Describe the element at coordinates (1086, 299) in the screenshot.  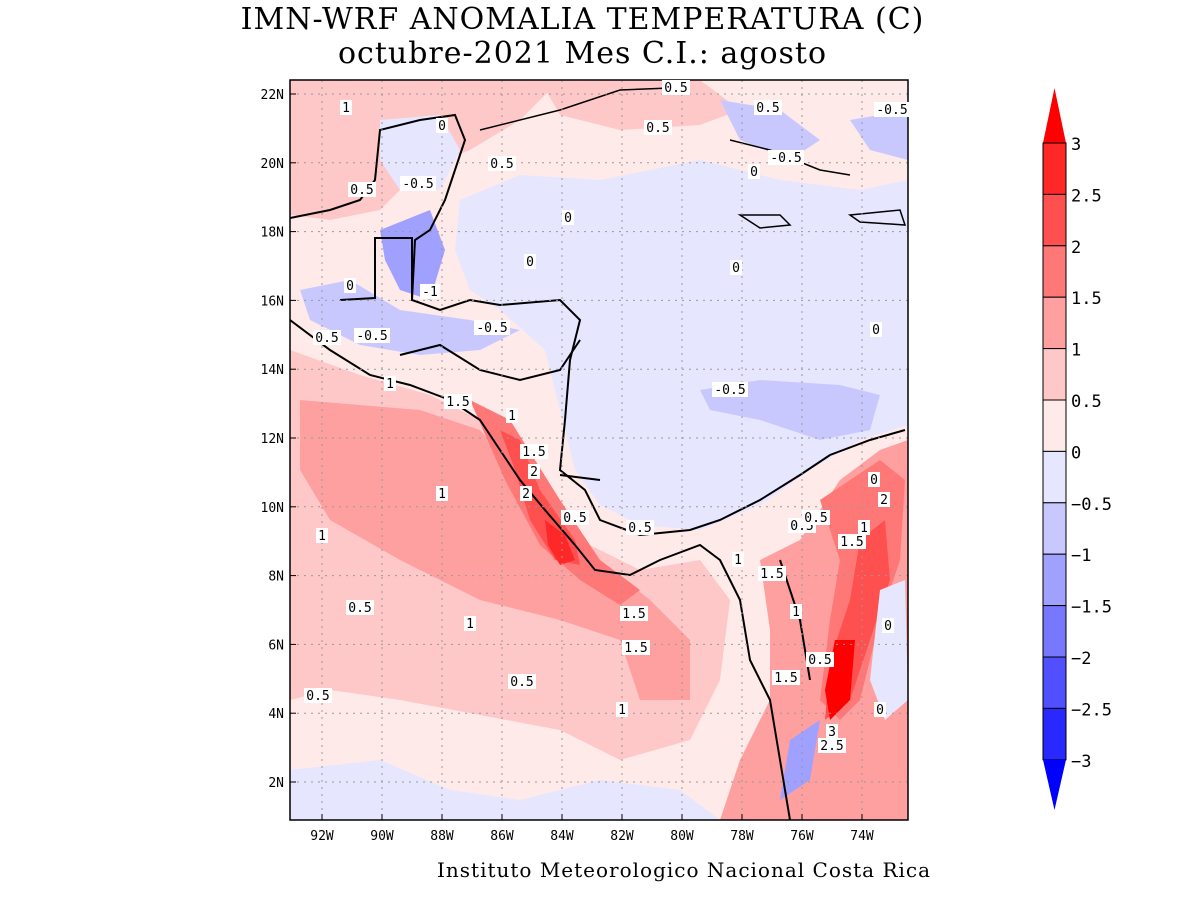
I see `colorbar-label: 1.5` at that location.